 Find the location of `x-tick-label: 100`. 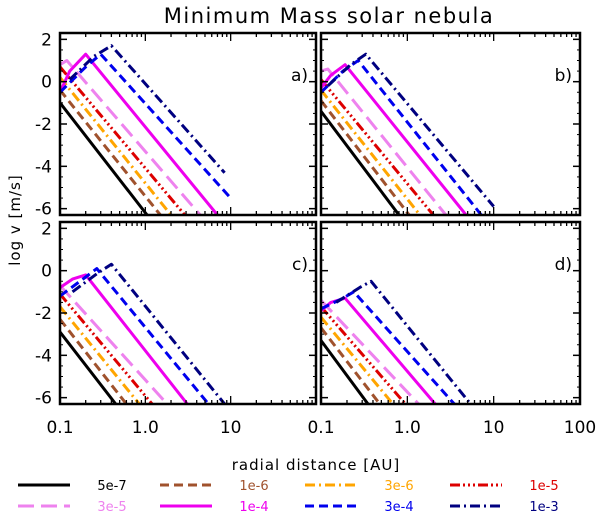

x-tick-label: 100 is located at coordinates (580, 428).